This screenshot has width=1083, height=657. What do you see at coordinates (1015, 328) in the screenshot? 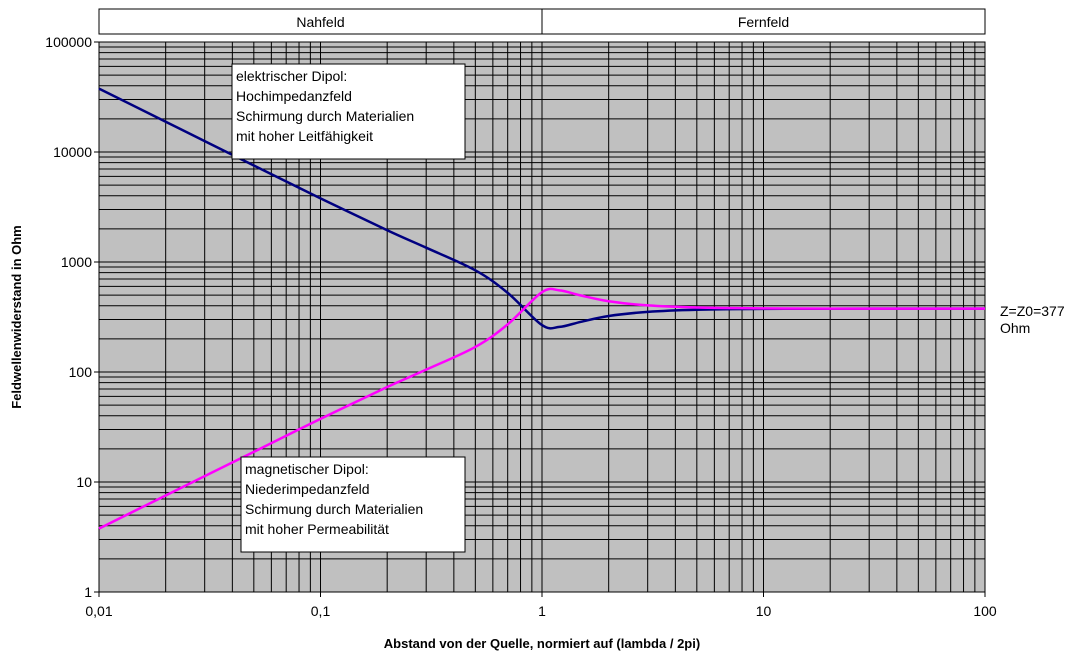
I see `z0-annotation-line: Ohm` at bounding box center [1015, 328].